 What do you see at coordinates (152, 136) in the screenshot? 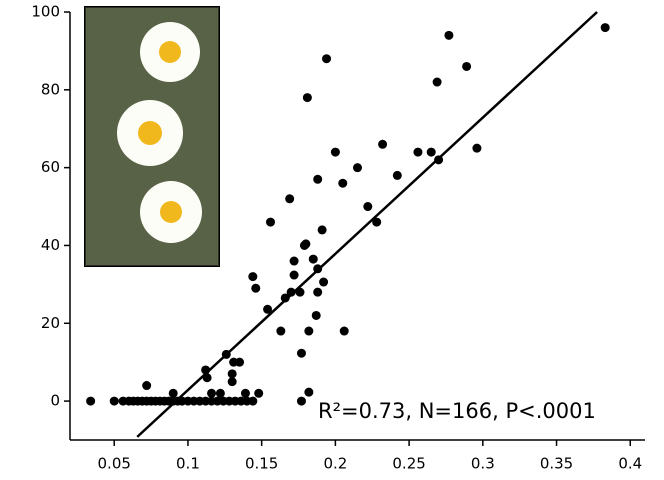
I see `inset-photo` at bounding box center [152, 136].